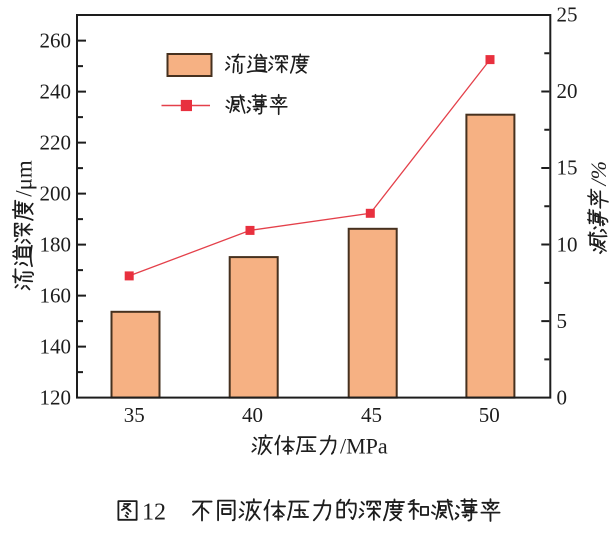  What do you see at coordinates (56, 244) in the screenshot?
I see `svg-text: 180` at bounding box center [56, 244].